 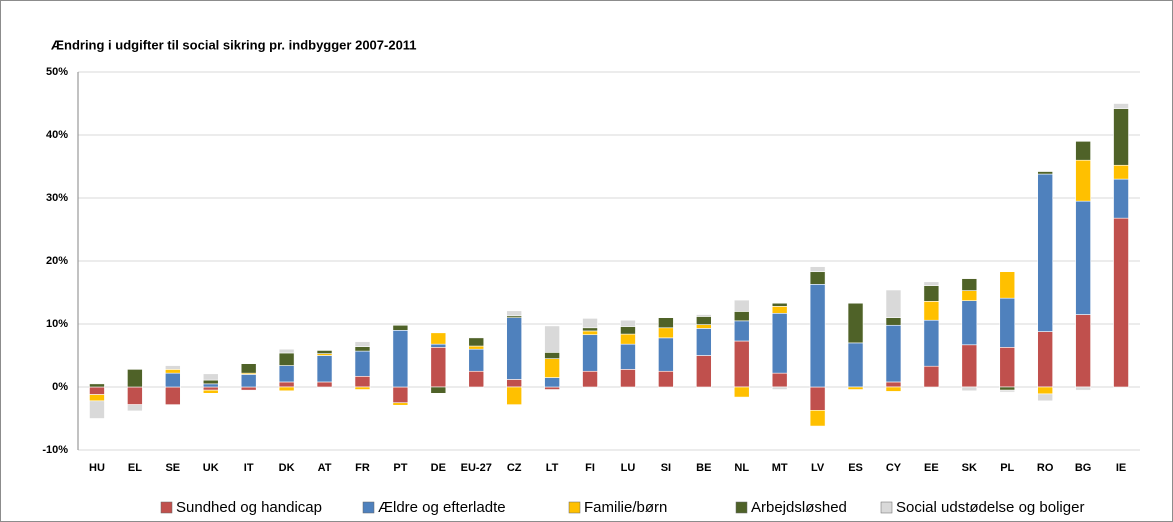 What do you see at coordinates (969, 468) in the screenshot?
I see `x-tick-label: SK` at bounding box center [969, 468].